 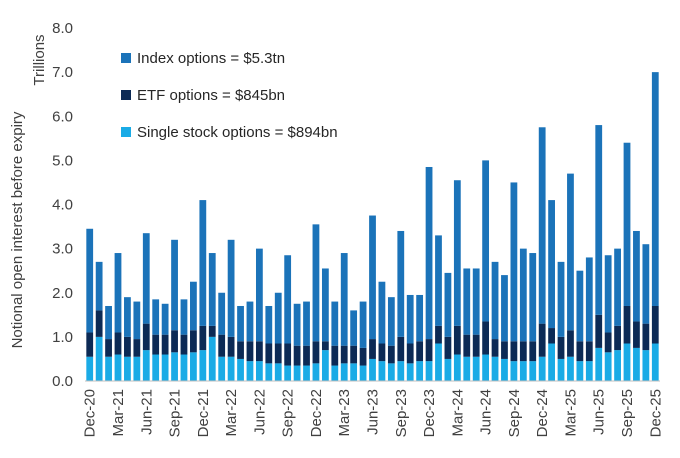 I want to click on x-tick-label: Mar-24, so click(x=457, y=413).